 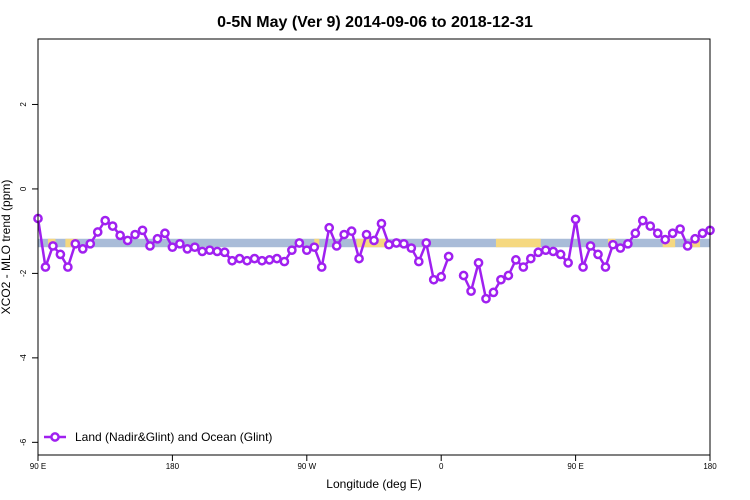 What do you see at coordinates (23, 358) in the screenshot?
I see `y-tick-label: -4` at bounding box center [23, 358].